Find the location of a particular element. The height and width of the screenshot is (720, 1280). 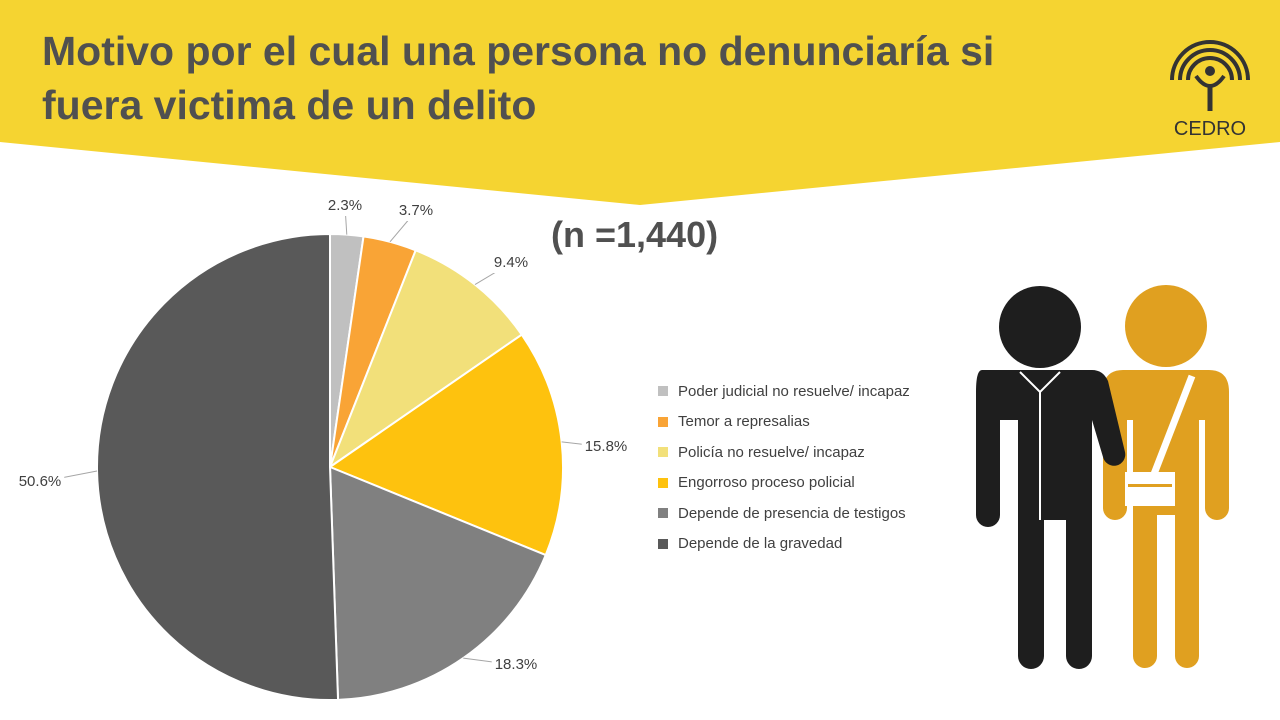

two-people-icon is located at coordinates (1102, 477).